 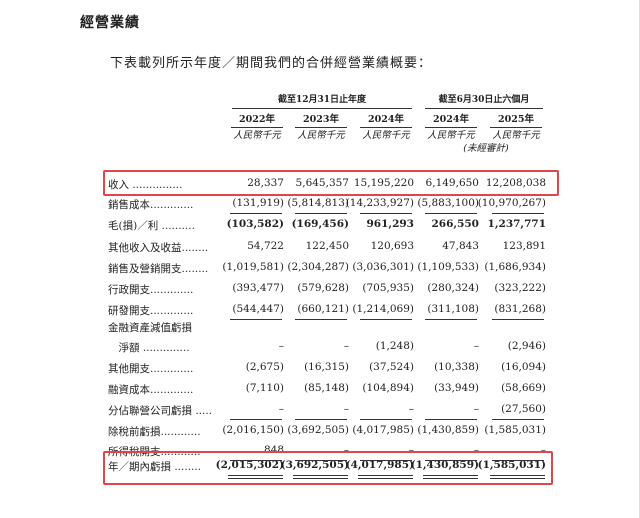 What do you see at coordinates (383, 267) in the screenshot?
I see `row-value: (3,036,301)` at bounding box center [383, 267].